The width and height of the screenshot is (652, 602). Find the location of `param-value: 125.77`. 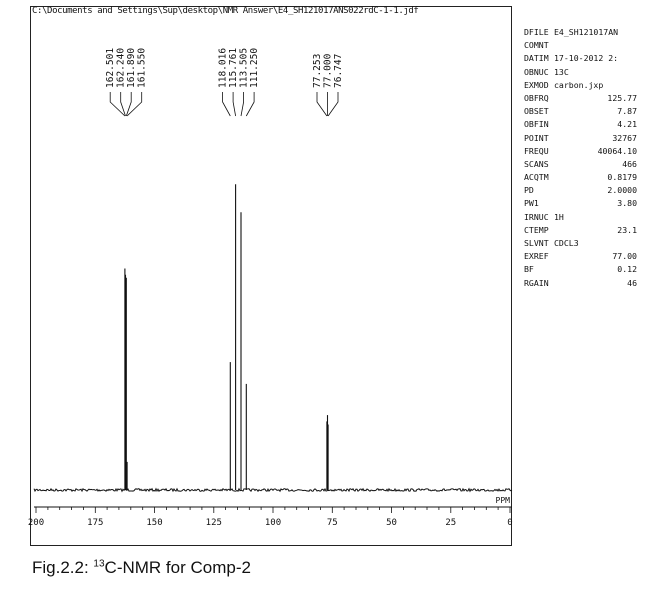

param-value: 125.77 is located at coordinates (622, 97).